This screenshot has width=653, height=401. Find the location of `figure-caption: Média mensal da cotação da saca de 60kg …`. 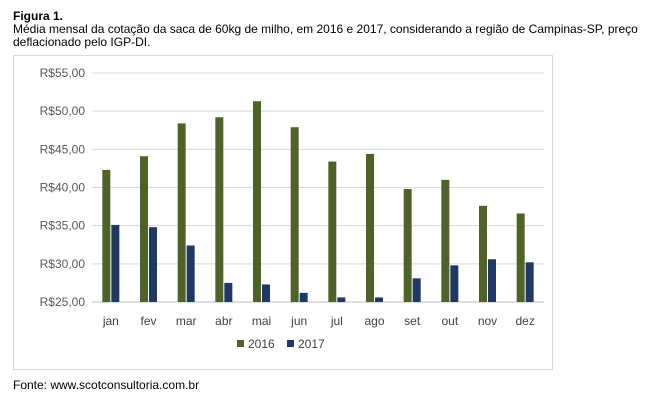

figure-caption: Média mensal da cotação da saca de 60kg … is located at coordinates (325, 35).